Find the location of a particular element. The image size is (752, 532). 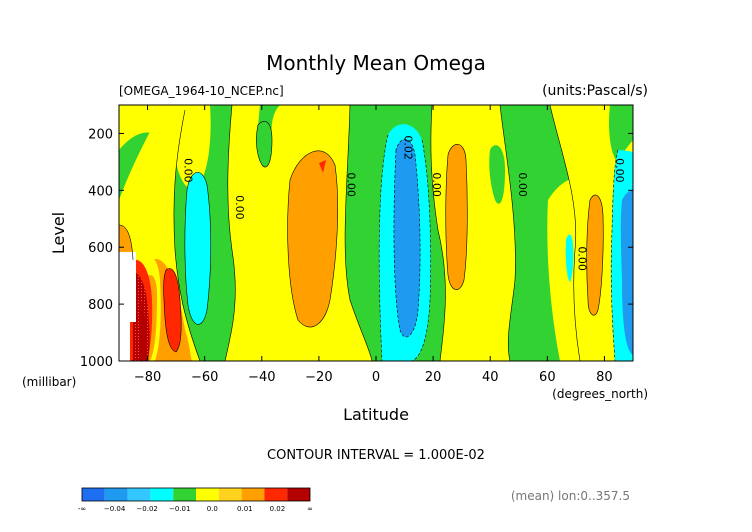

colorbar-label: −0.04 is located at coordinates (115, 509).